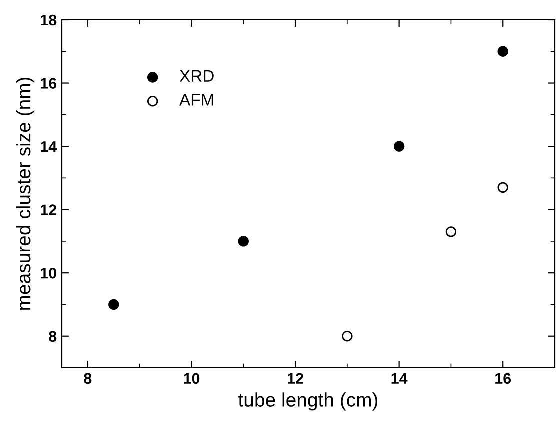  I want to click on x-tick-label: 8, so click(88, 378).